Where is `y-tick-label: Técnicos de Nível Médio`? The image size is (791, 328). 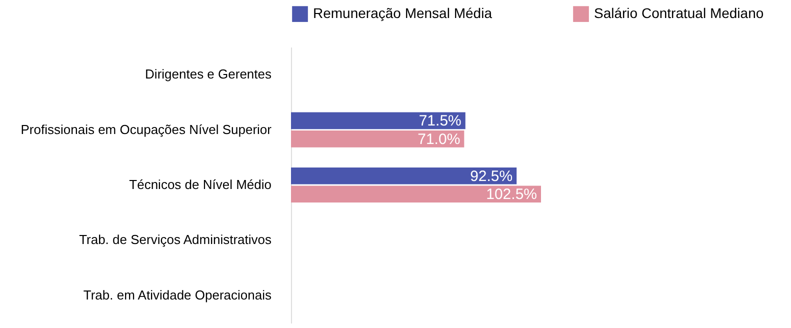
y-tick-label: Técnicos de Nível Médio is located at coordinates (200, 184).